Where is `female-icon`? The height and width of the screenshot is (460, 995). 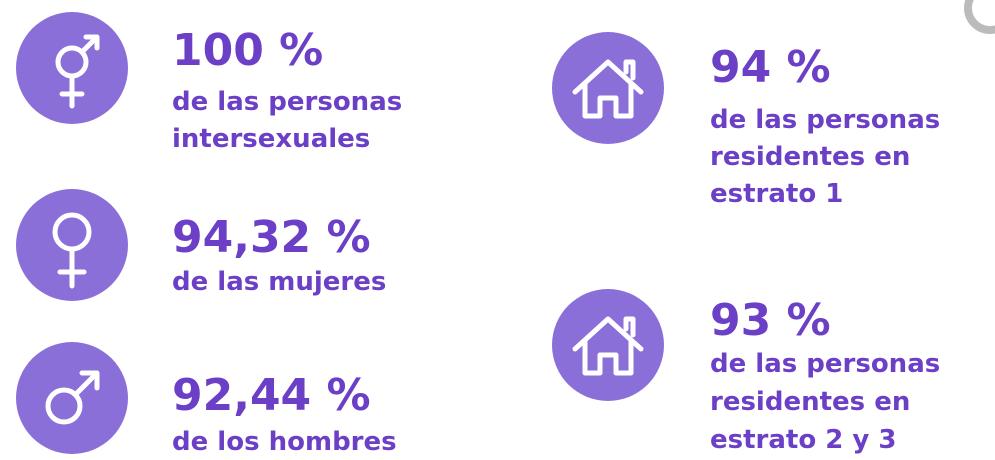
female-icon is located at coordinates (72, 245).